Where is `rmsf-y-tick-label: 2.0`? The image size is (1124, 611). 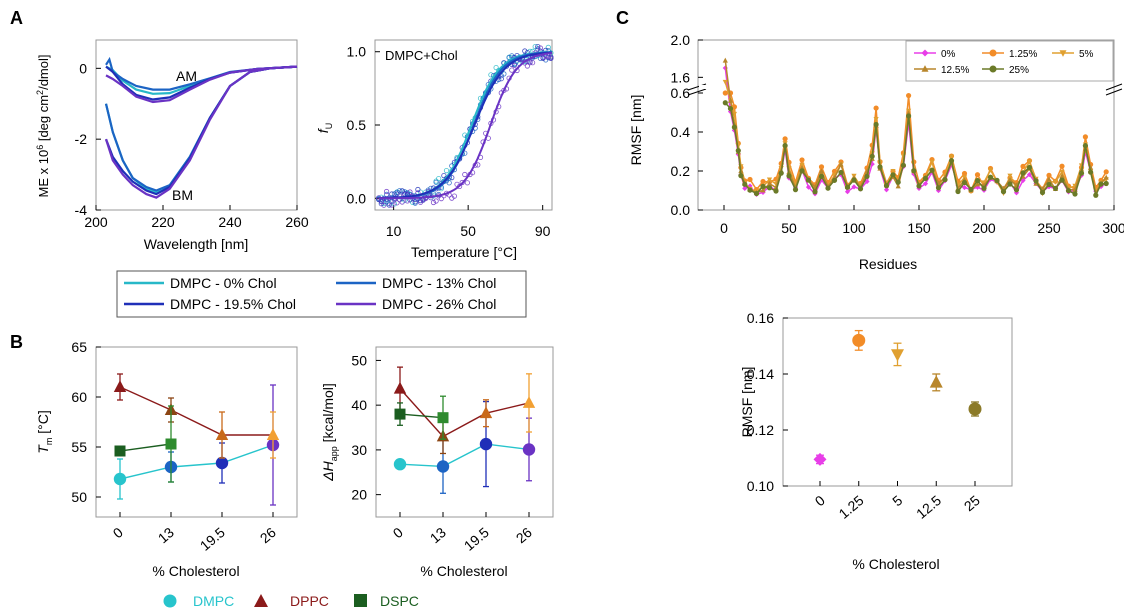
rmsf-y-tick-label: 2.0 is located at coordinates (681, 40).